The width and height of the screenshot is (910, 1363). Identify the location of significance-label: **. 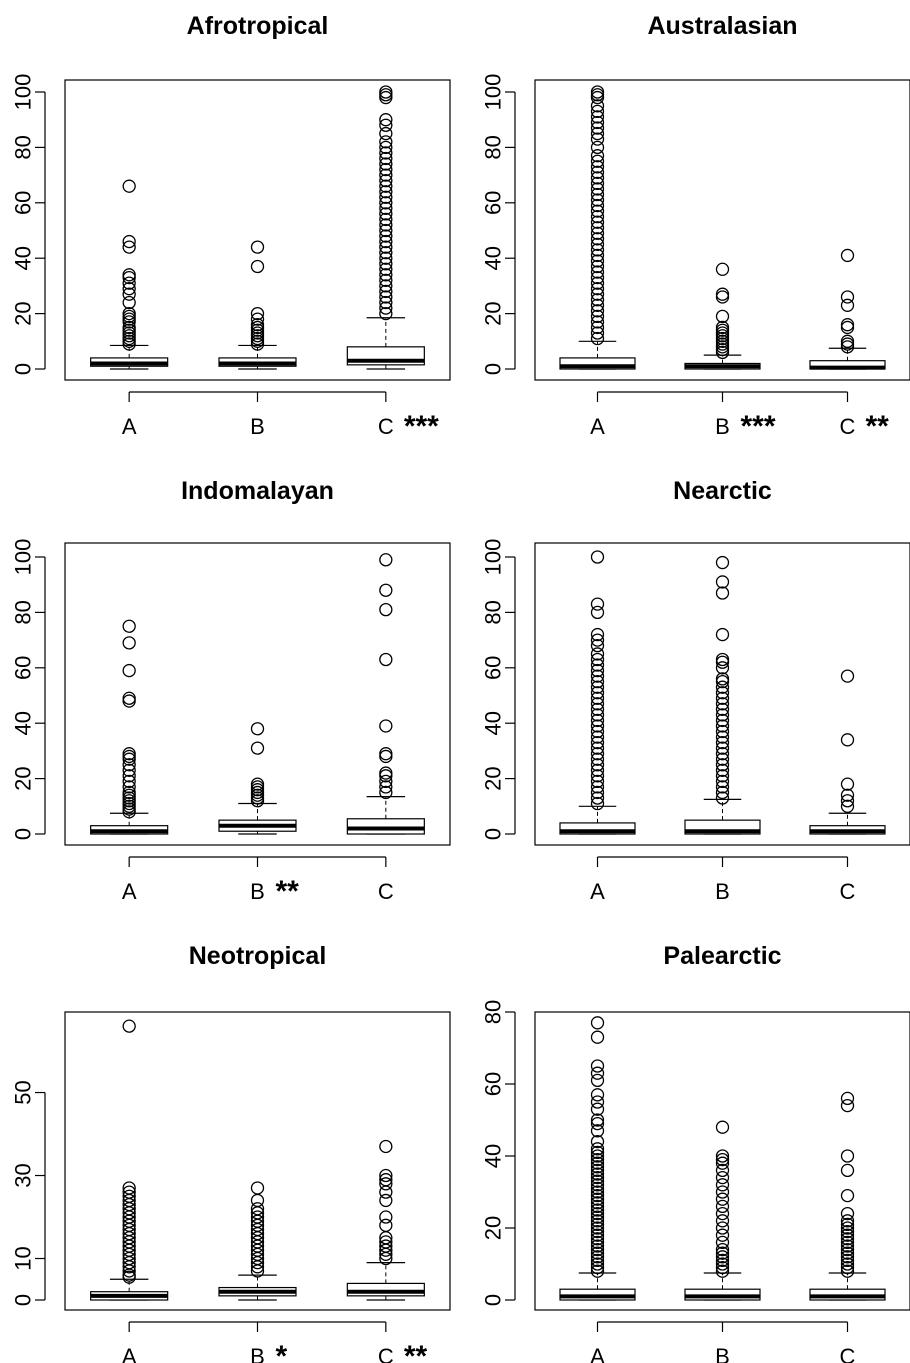
(288, 891).